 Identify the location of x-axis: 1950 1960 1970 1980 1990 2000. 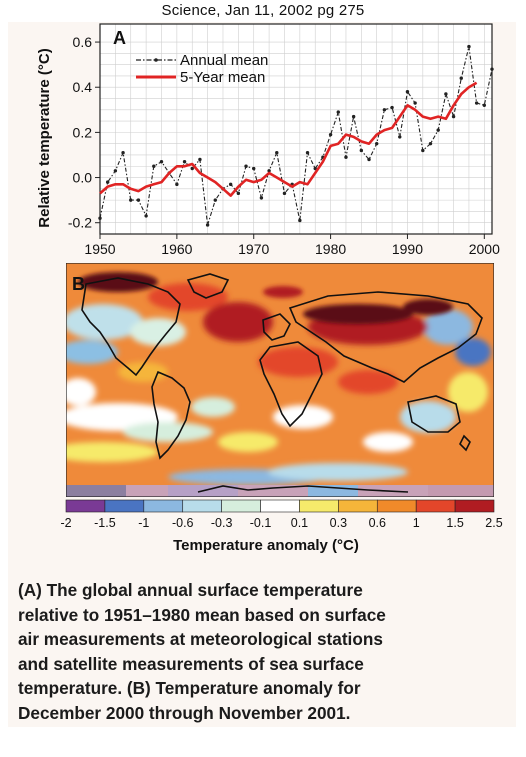
(292, 245).